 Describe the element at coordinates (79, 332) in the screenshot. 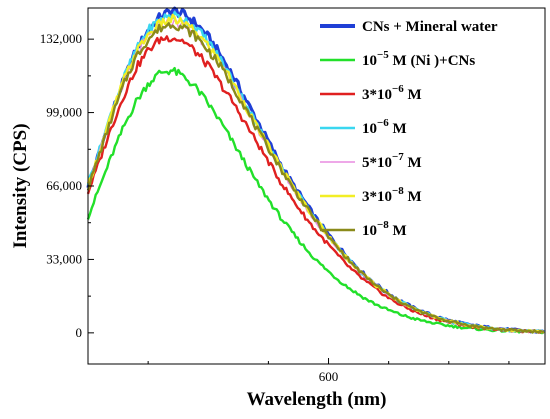

I see `y-tick-label: 0` at that location.